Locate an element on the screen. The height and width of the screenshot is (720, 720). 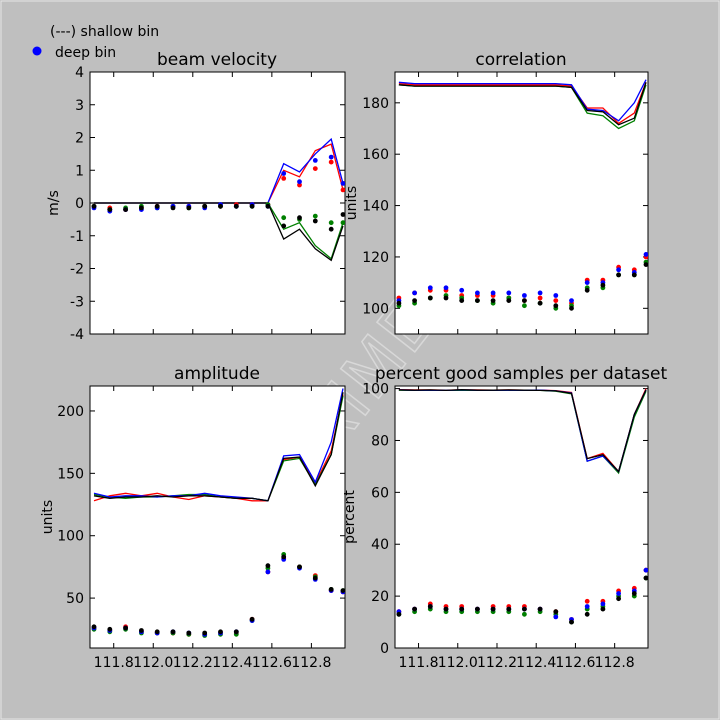
x-ticks is located at coordinates (212, 203).